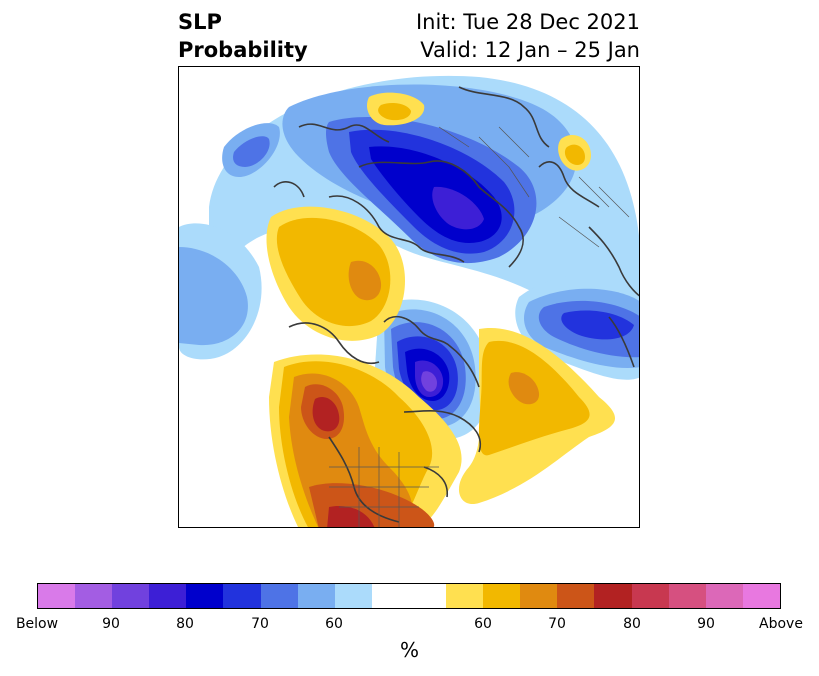 This screenshot has height=676, width=819. Describe the element at coordinates (200, 22) in the screenshot. I see `title-line-1: SLP` at that location.